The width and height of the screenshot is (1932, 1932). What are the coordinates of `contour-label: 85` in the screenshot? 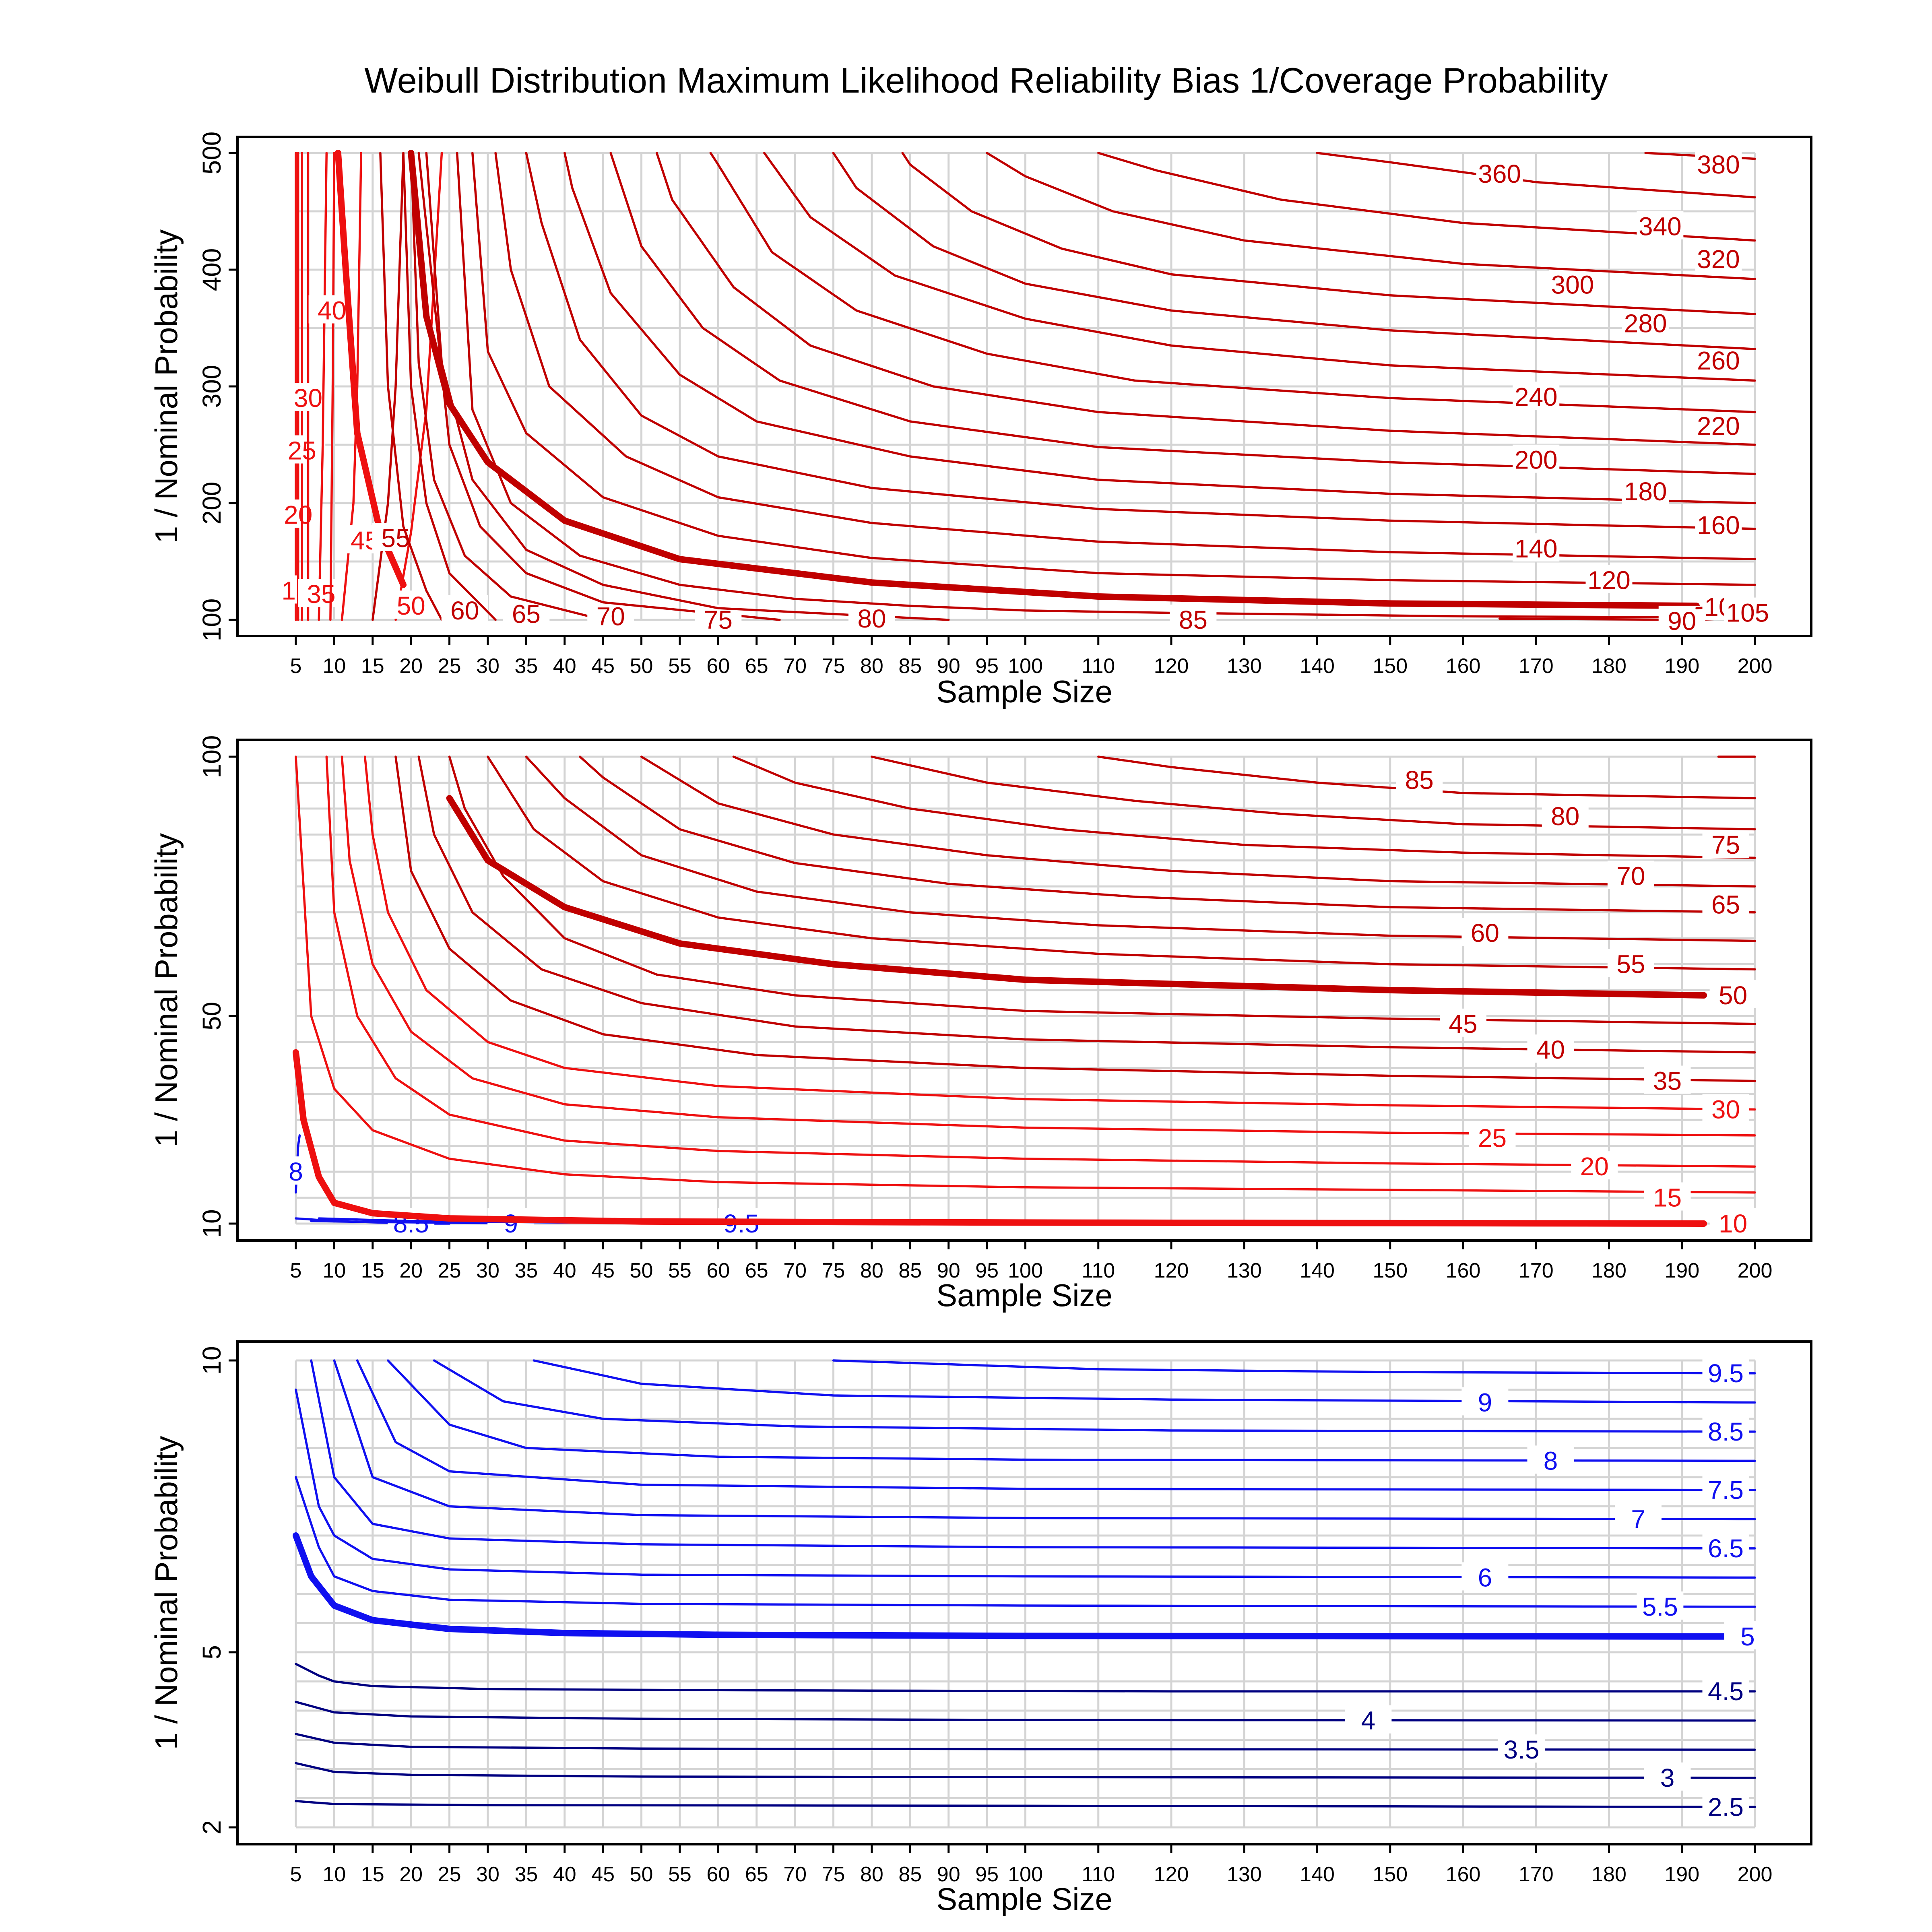 It's located at (1419, 780).